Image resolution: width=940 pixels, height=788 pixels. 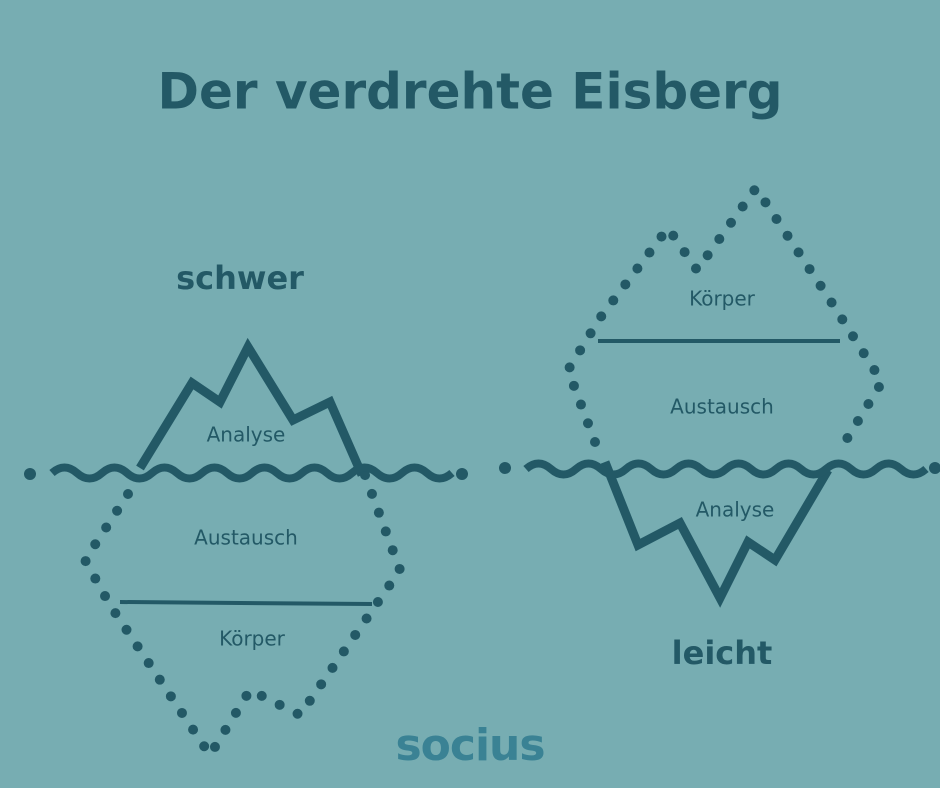 What do you see at coordinates (716, 534) in the screenshot?
I see `right-iceberg-bottom` at bounding box center [716, 534].